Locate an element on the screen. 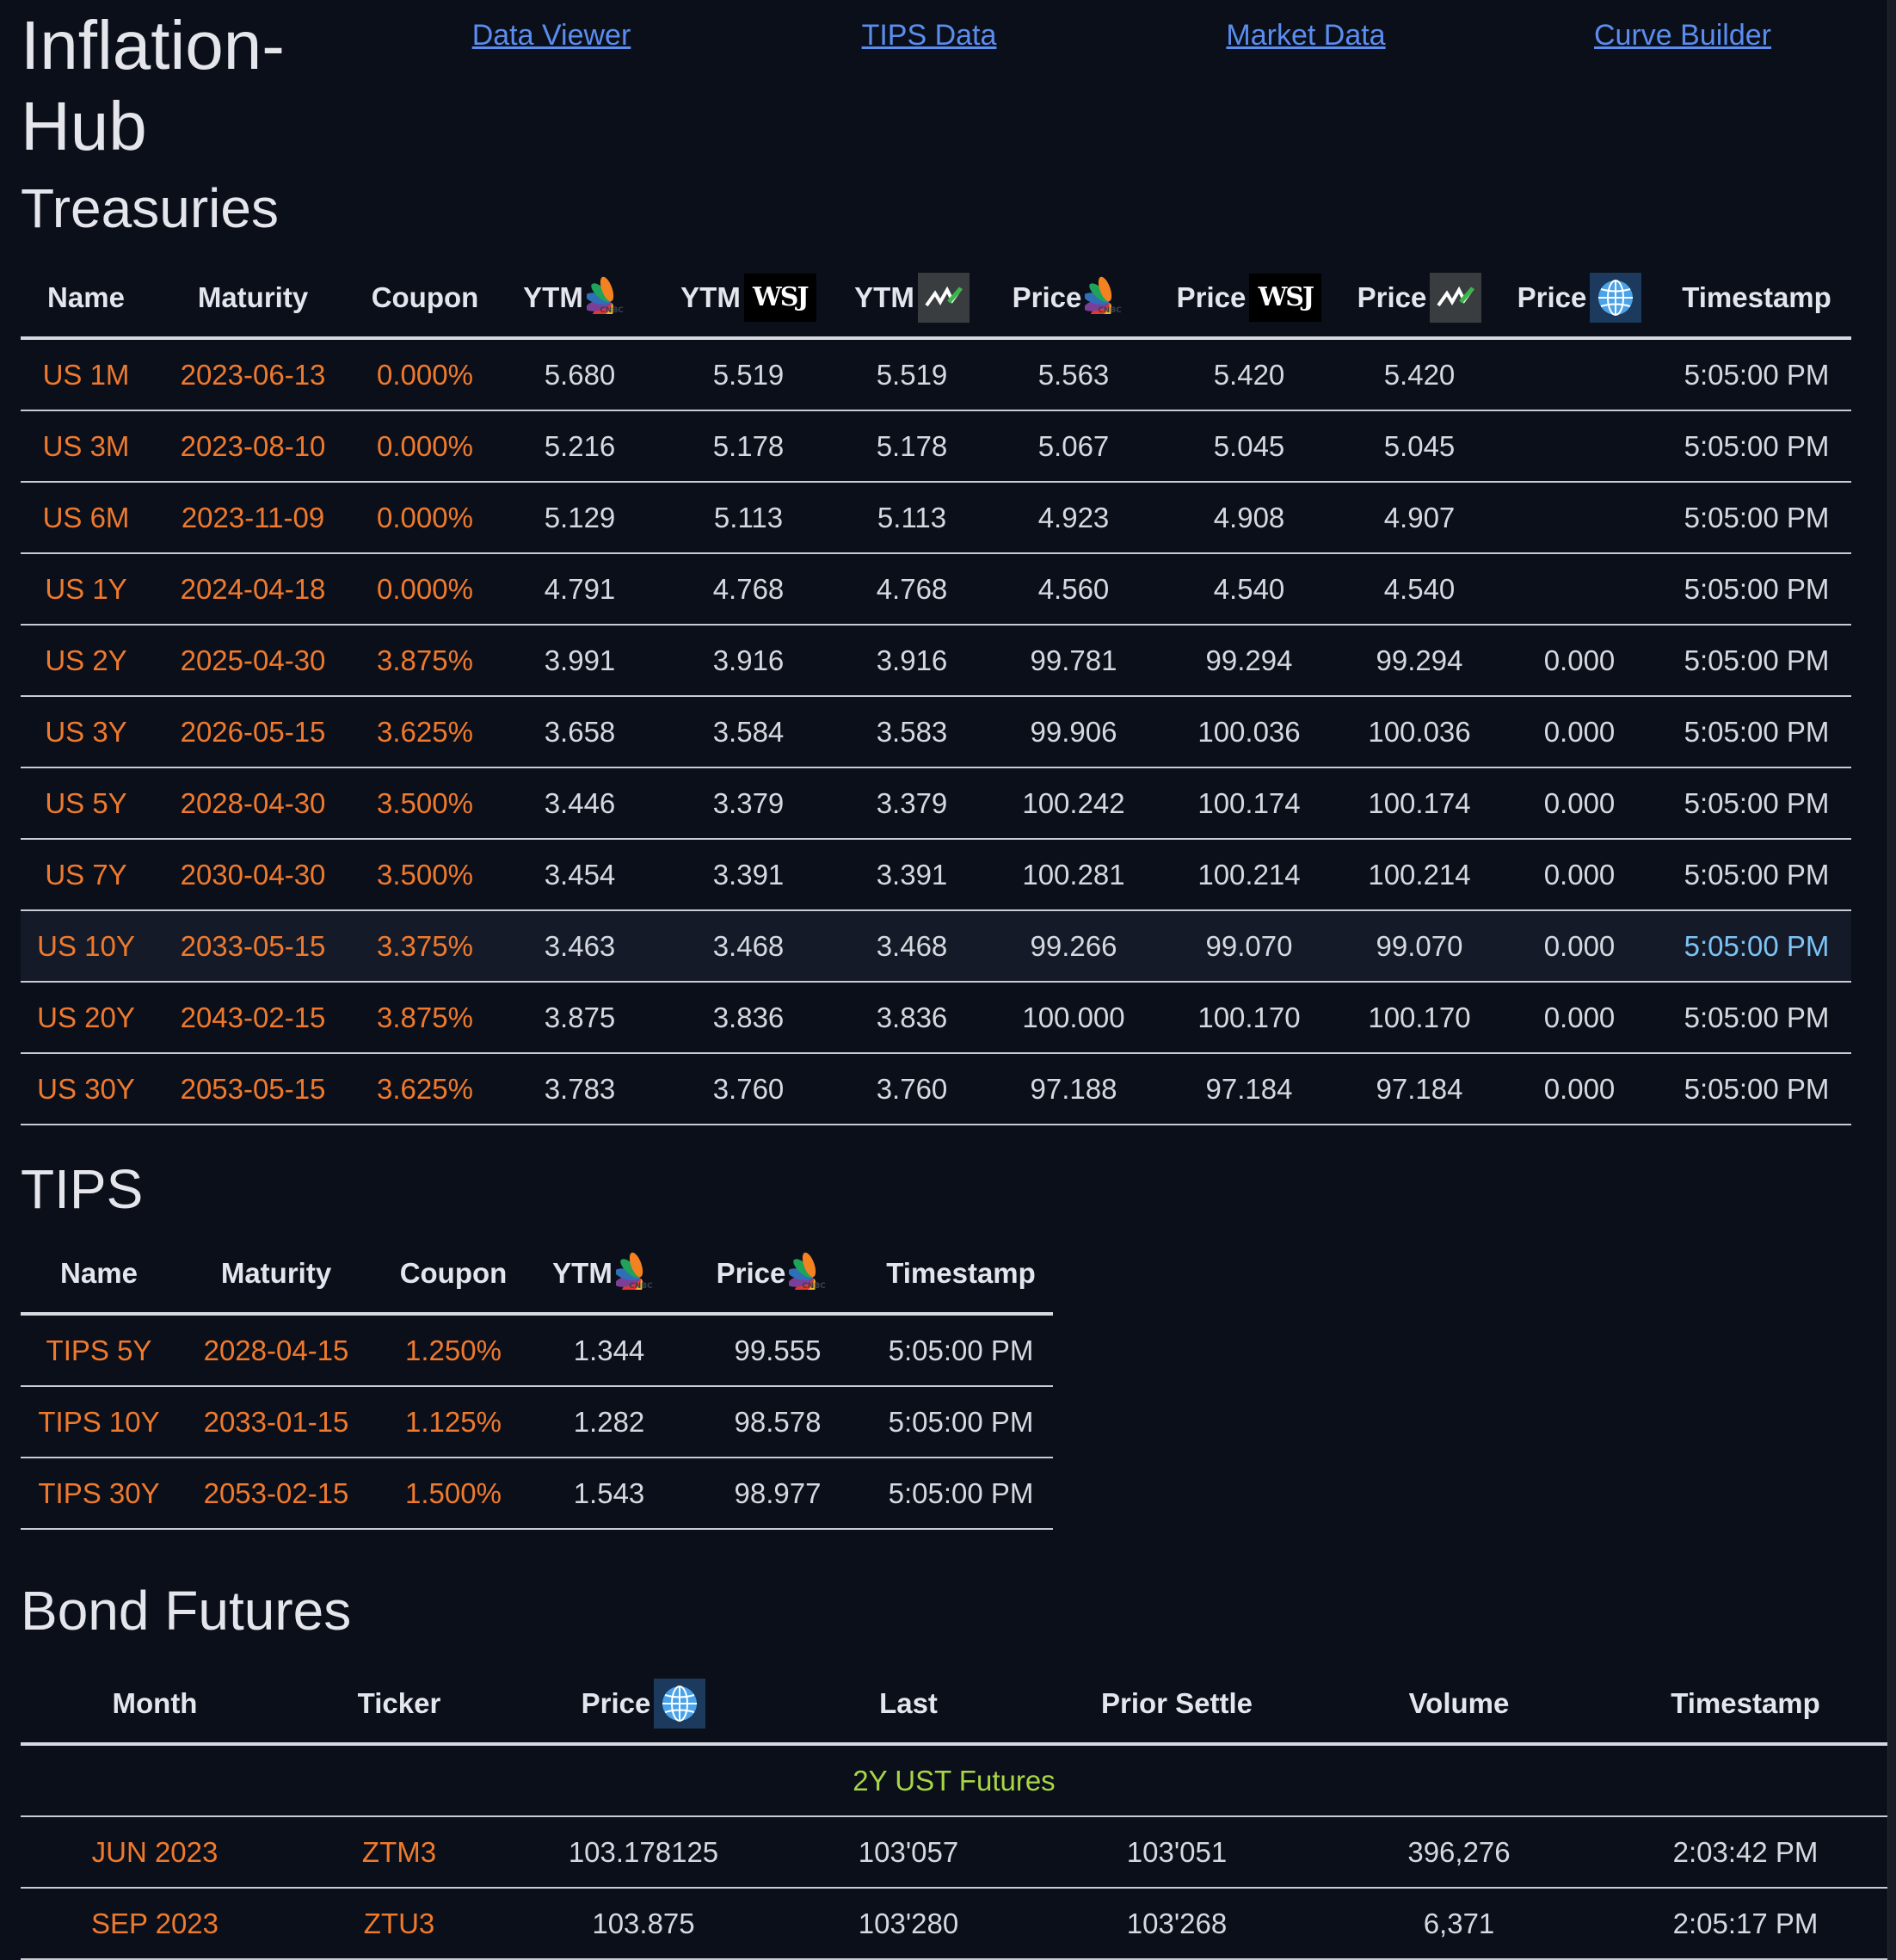 The width and height of the screenshot is (1896, 1960). price-label: Price is located at coordinates (1392, 297).